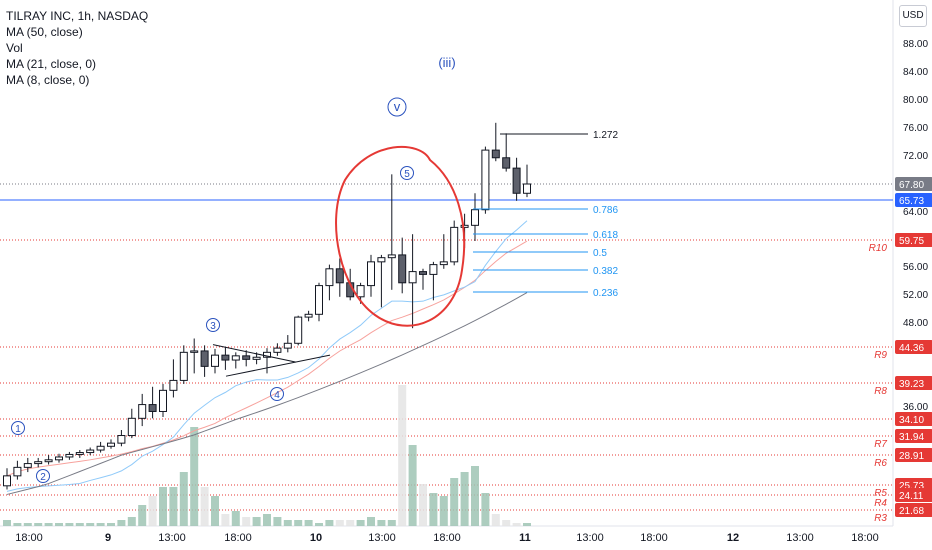  I want to click on wave-label: 4, so click(277, 395).